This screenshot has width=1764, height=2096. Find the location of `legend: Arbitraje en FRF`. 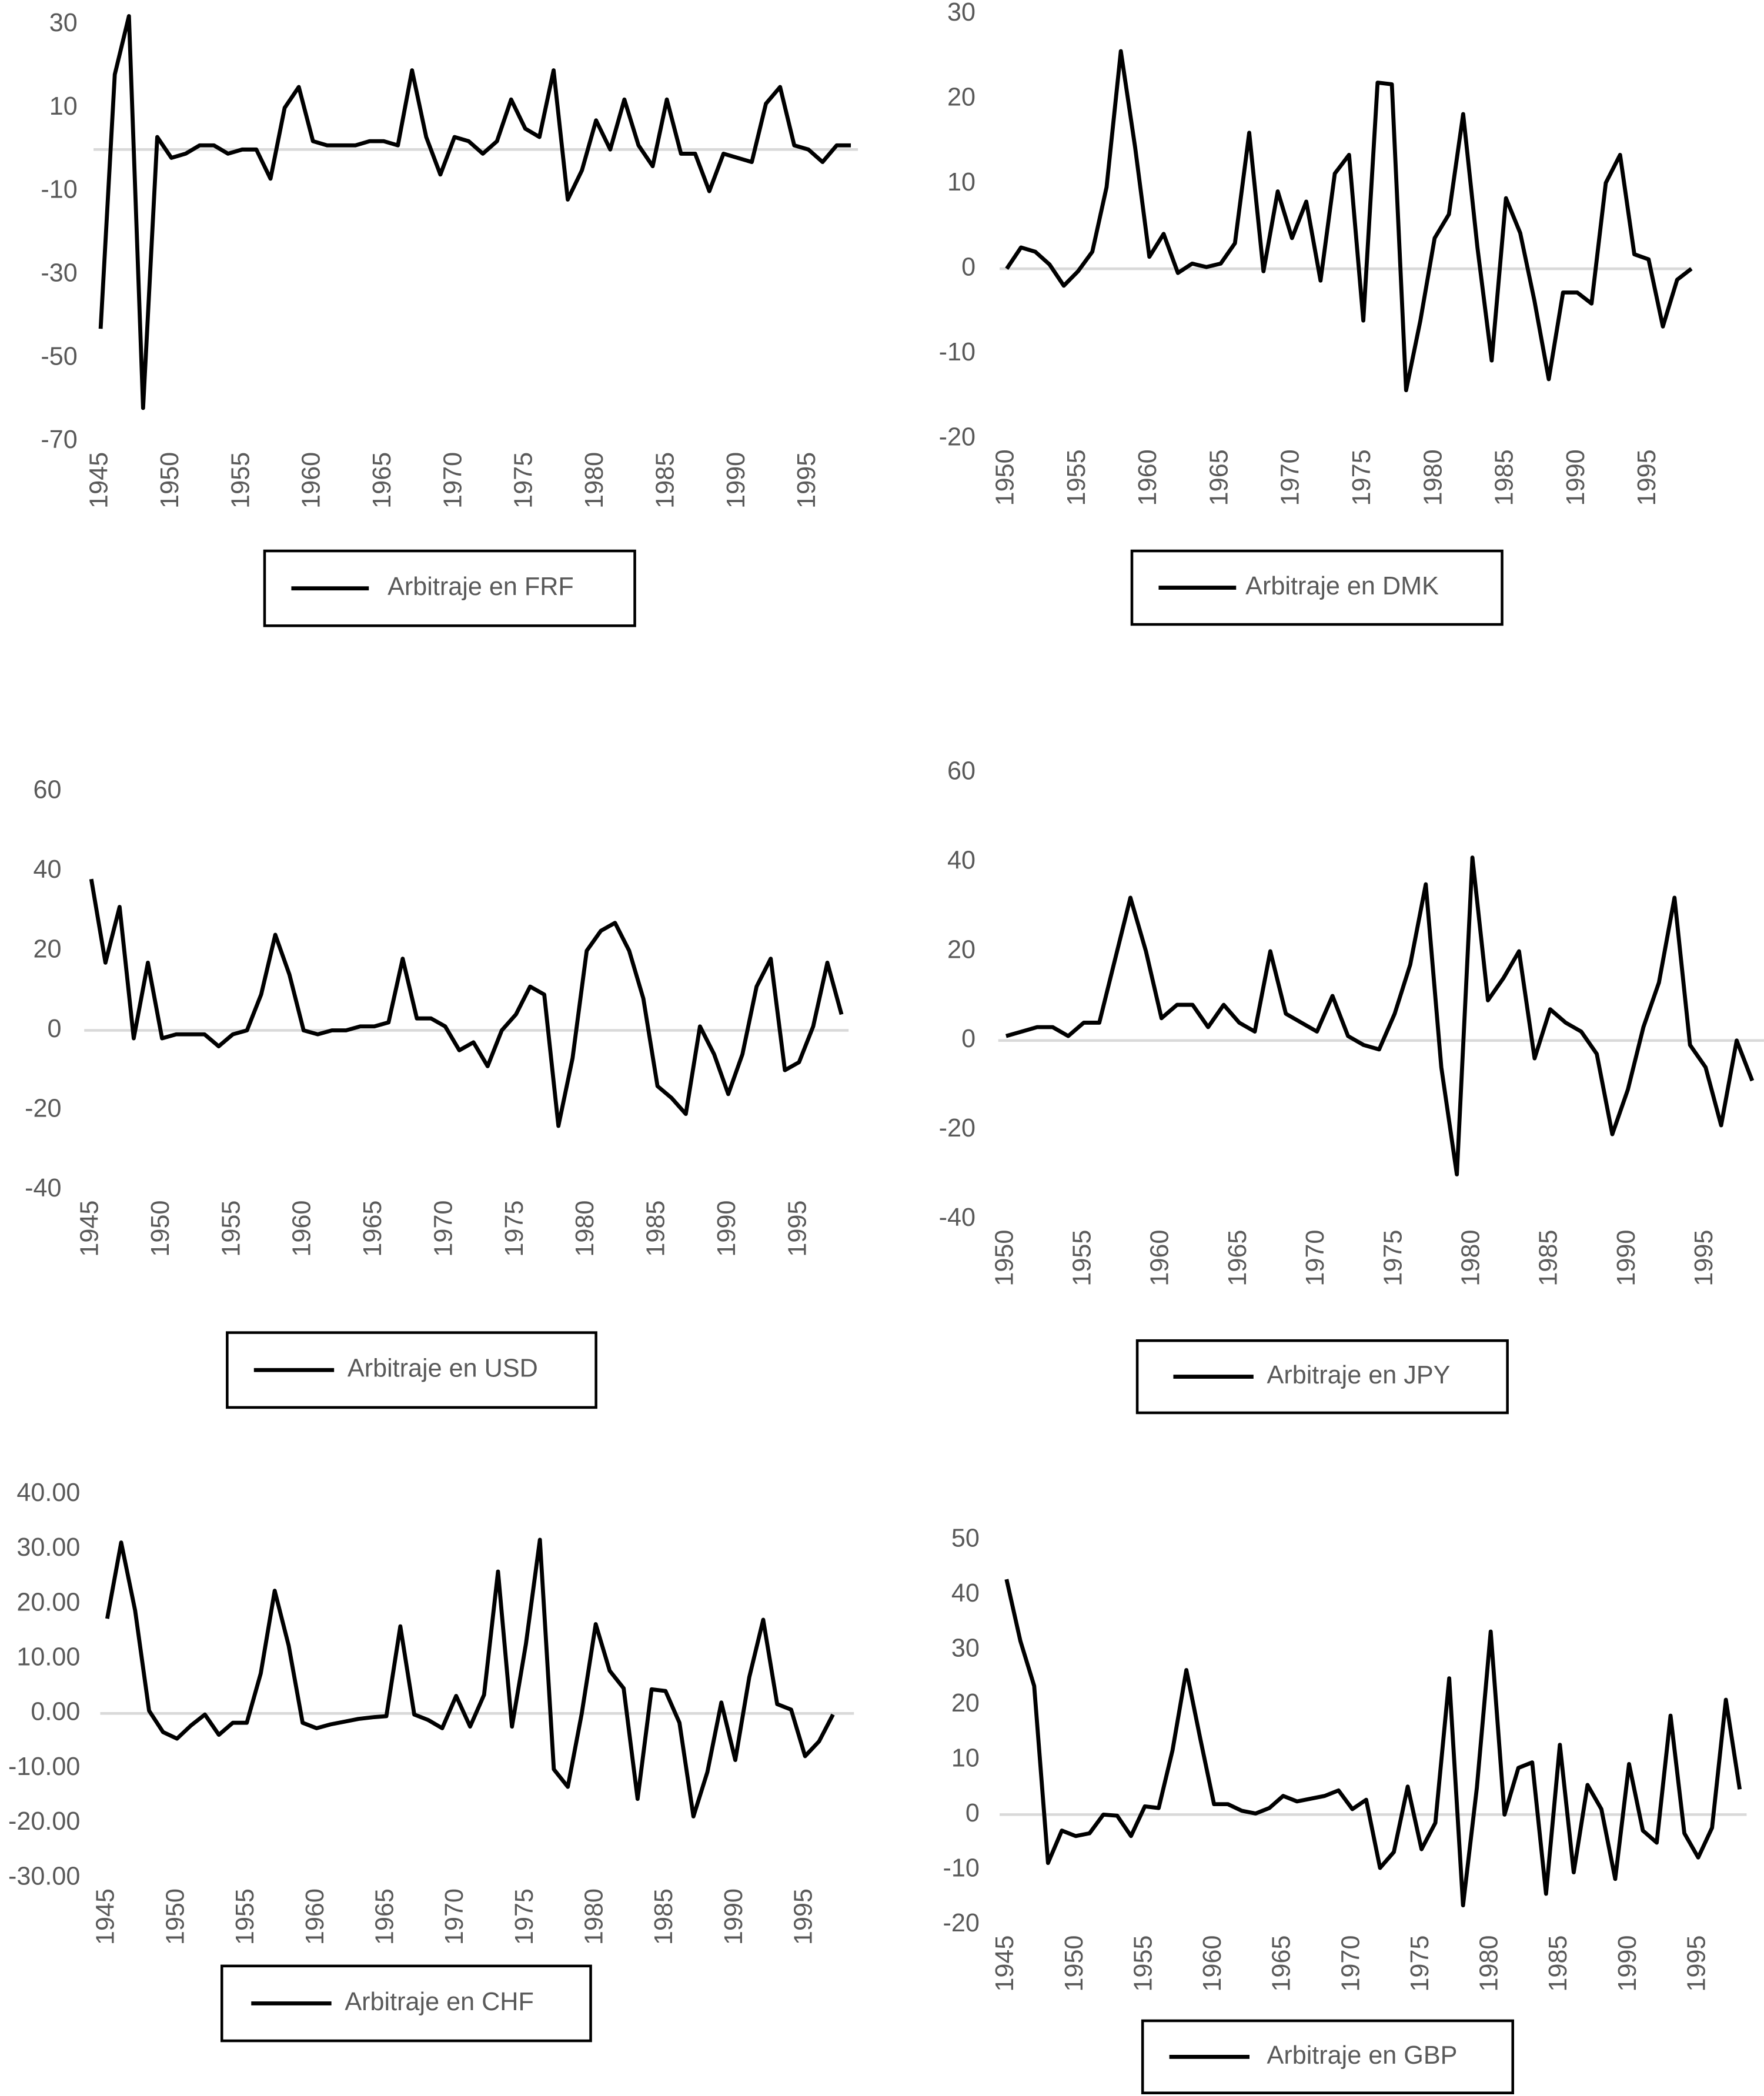

legend: Arbitraje en FRF is located at coordinates (449, 588).